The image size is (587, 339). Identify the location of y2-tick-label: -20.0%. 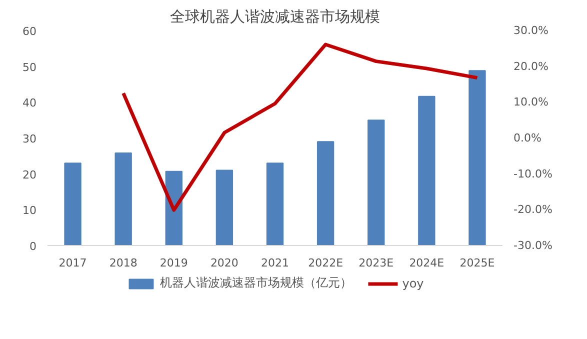
(533, 209).